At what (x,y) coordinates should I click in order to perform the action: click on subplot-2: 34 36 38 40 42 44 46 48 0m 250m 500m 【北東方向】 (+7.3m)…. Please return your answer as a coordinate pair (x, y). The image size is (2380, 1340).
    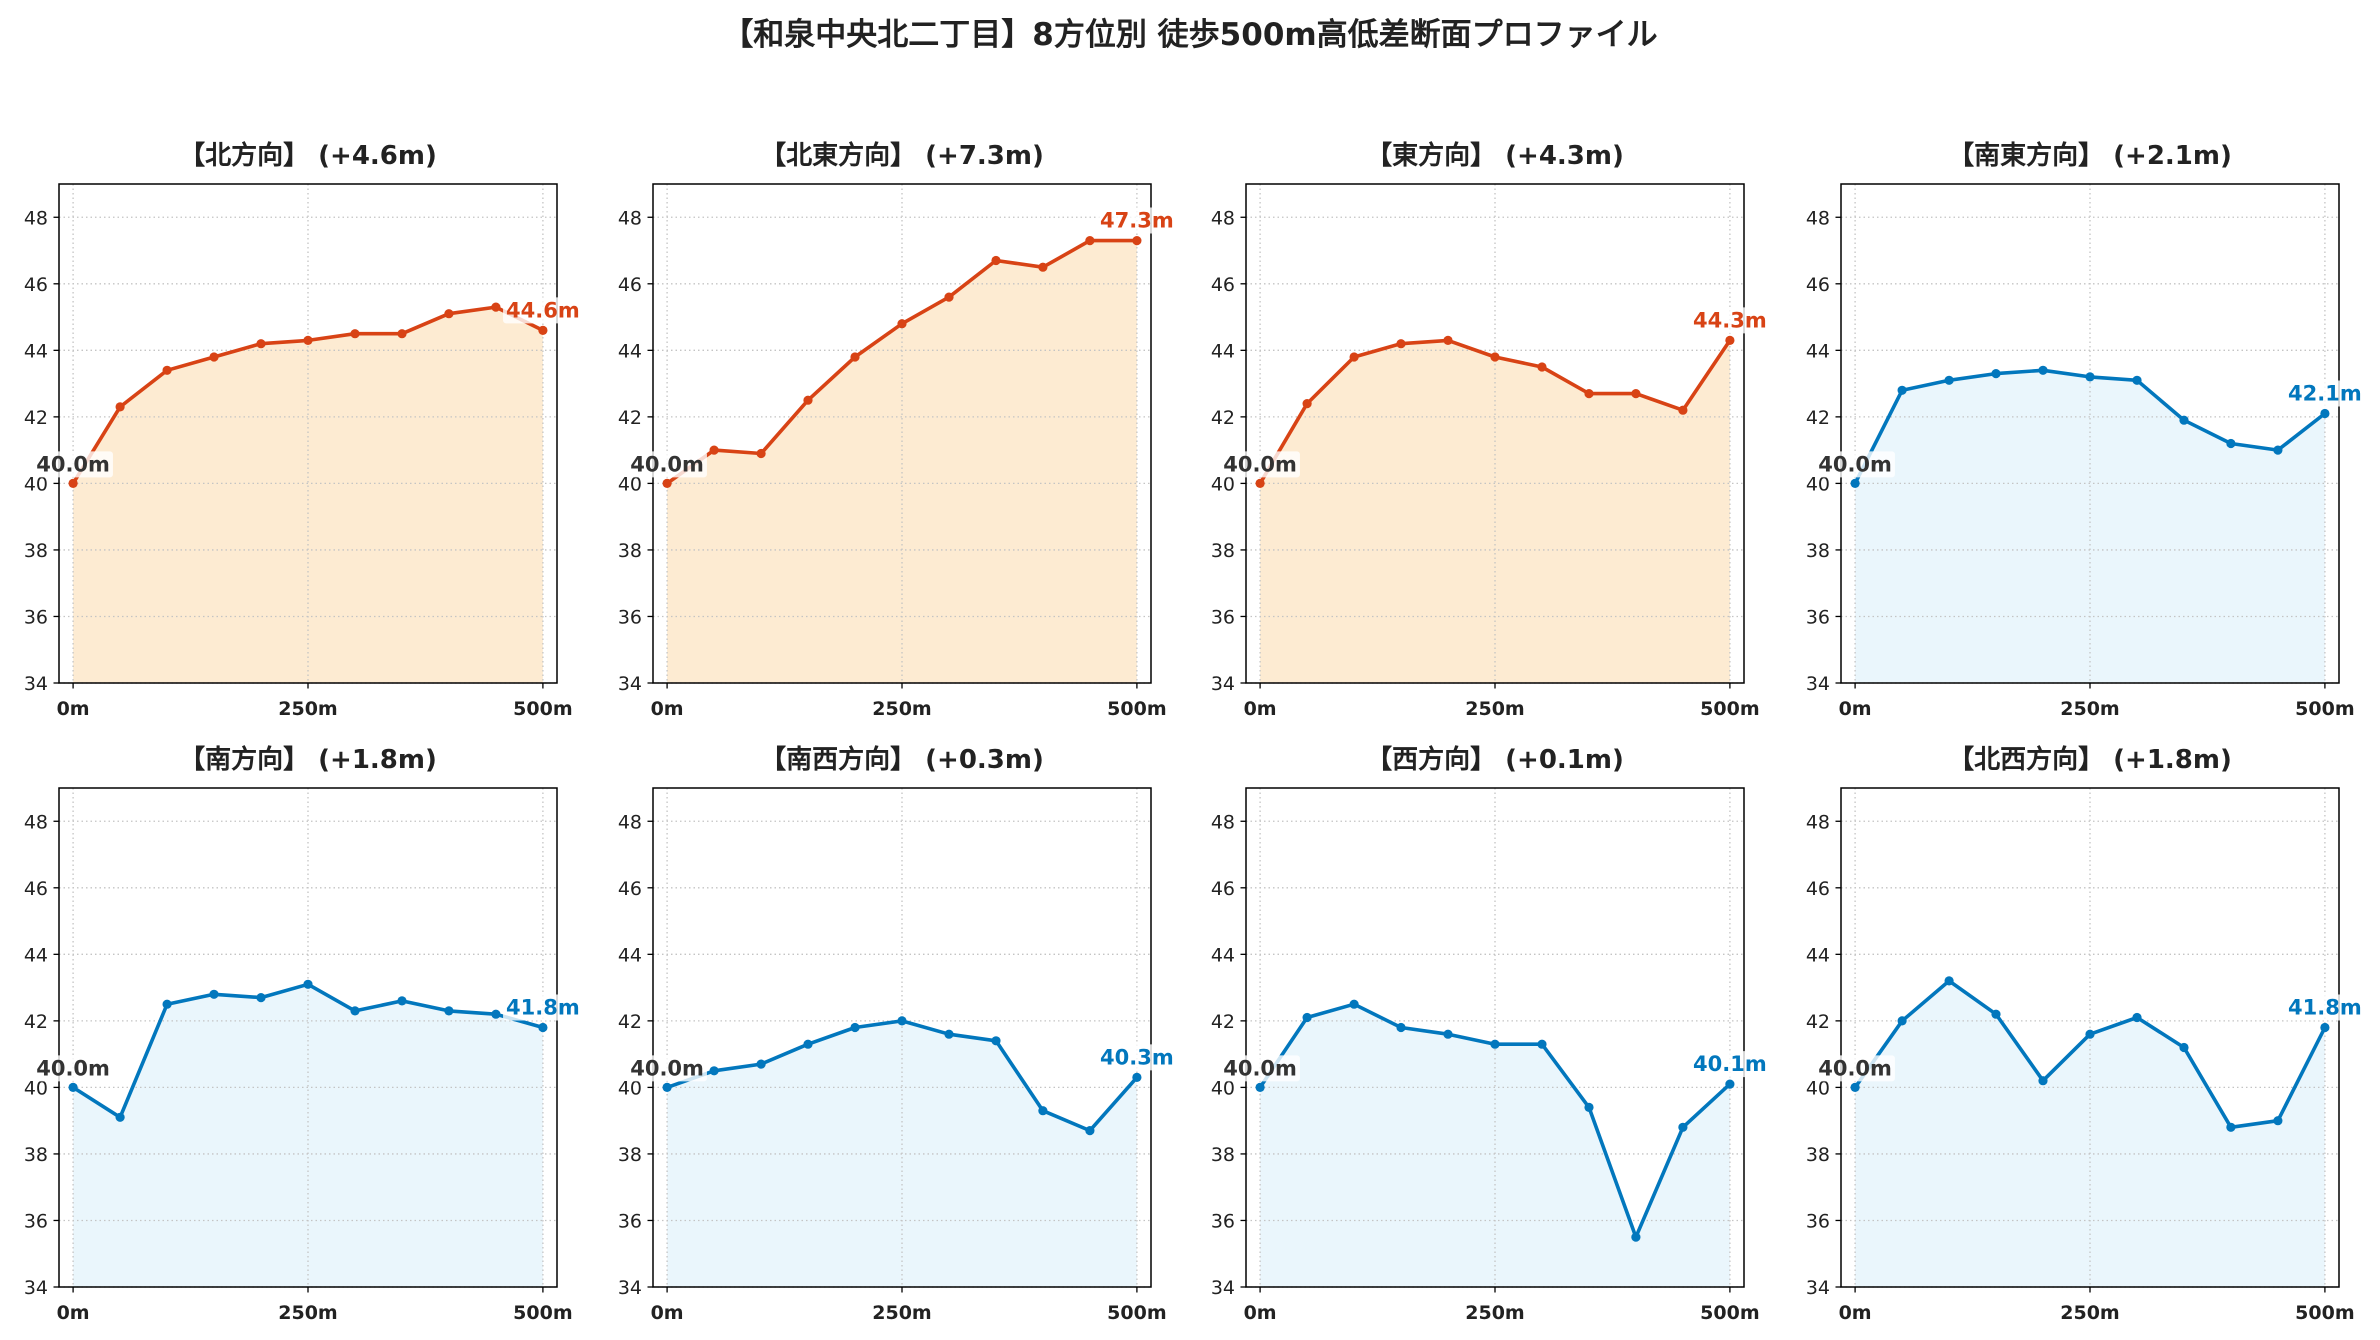
    Looking at the image, I should click on (897, 430).